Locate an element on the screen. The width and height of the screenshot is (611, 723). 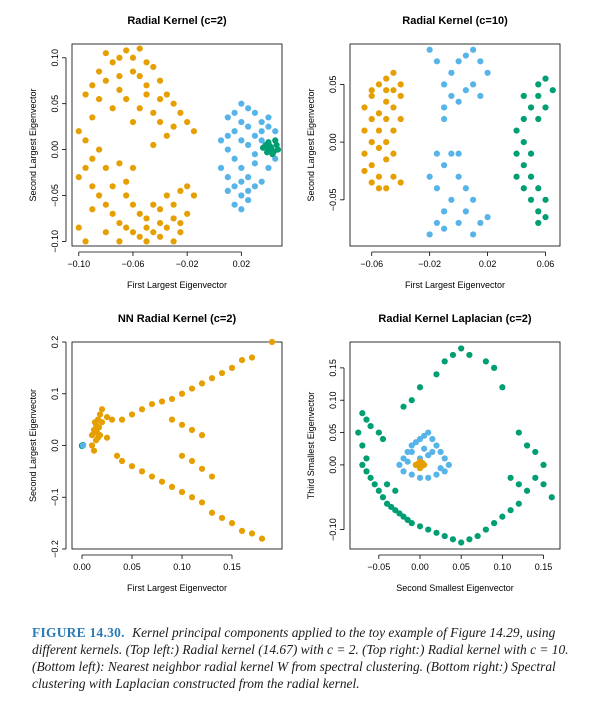
y-axis-label: Second Largest Eigenvector is located at coordinates (311, 144).